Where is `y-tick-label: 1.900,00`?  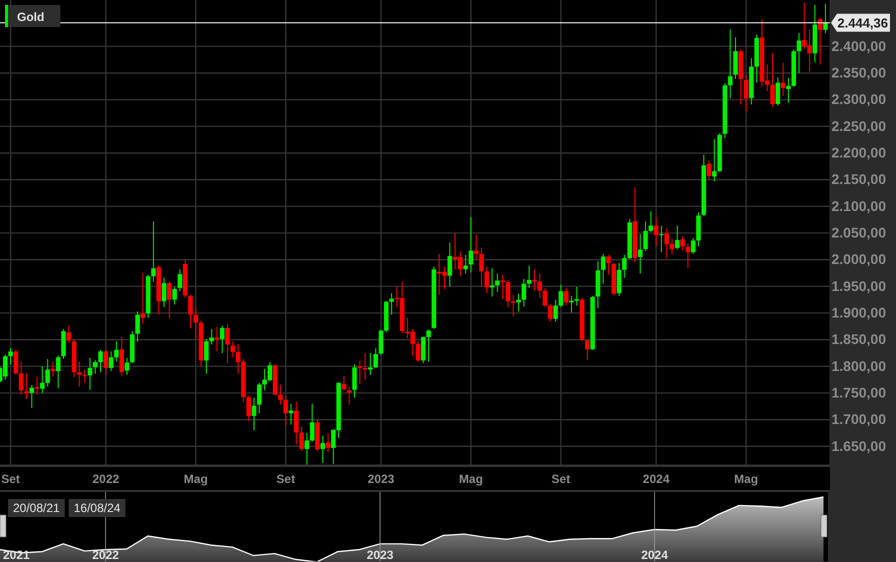 y-tick-label: 1.900,00 is located at coordinates (859, 312).